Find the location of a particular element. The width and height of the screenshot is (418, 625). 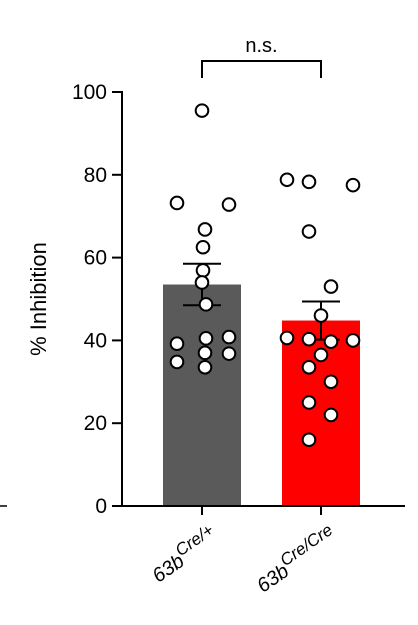

y-tick-label-80: 80 is located at coordinates (95, 175).